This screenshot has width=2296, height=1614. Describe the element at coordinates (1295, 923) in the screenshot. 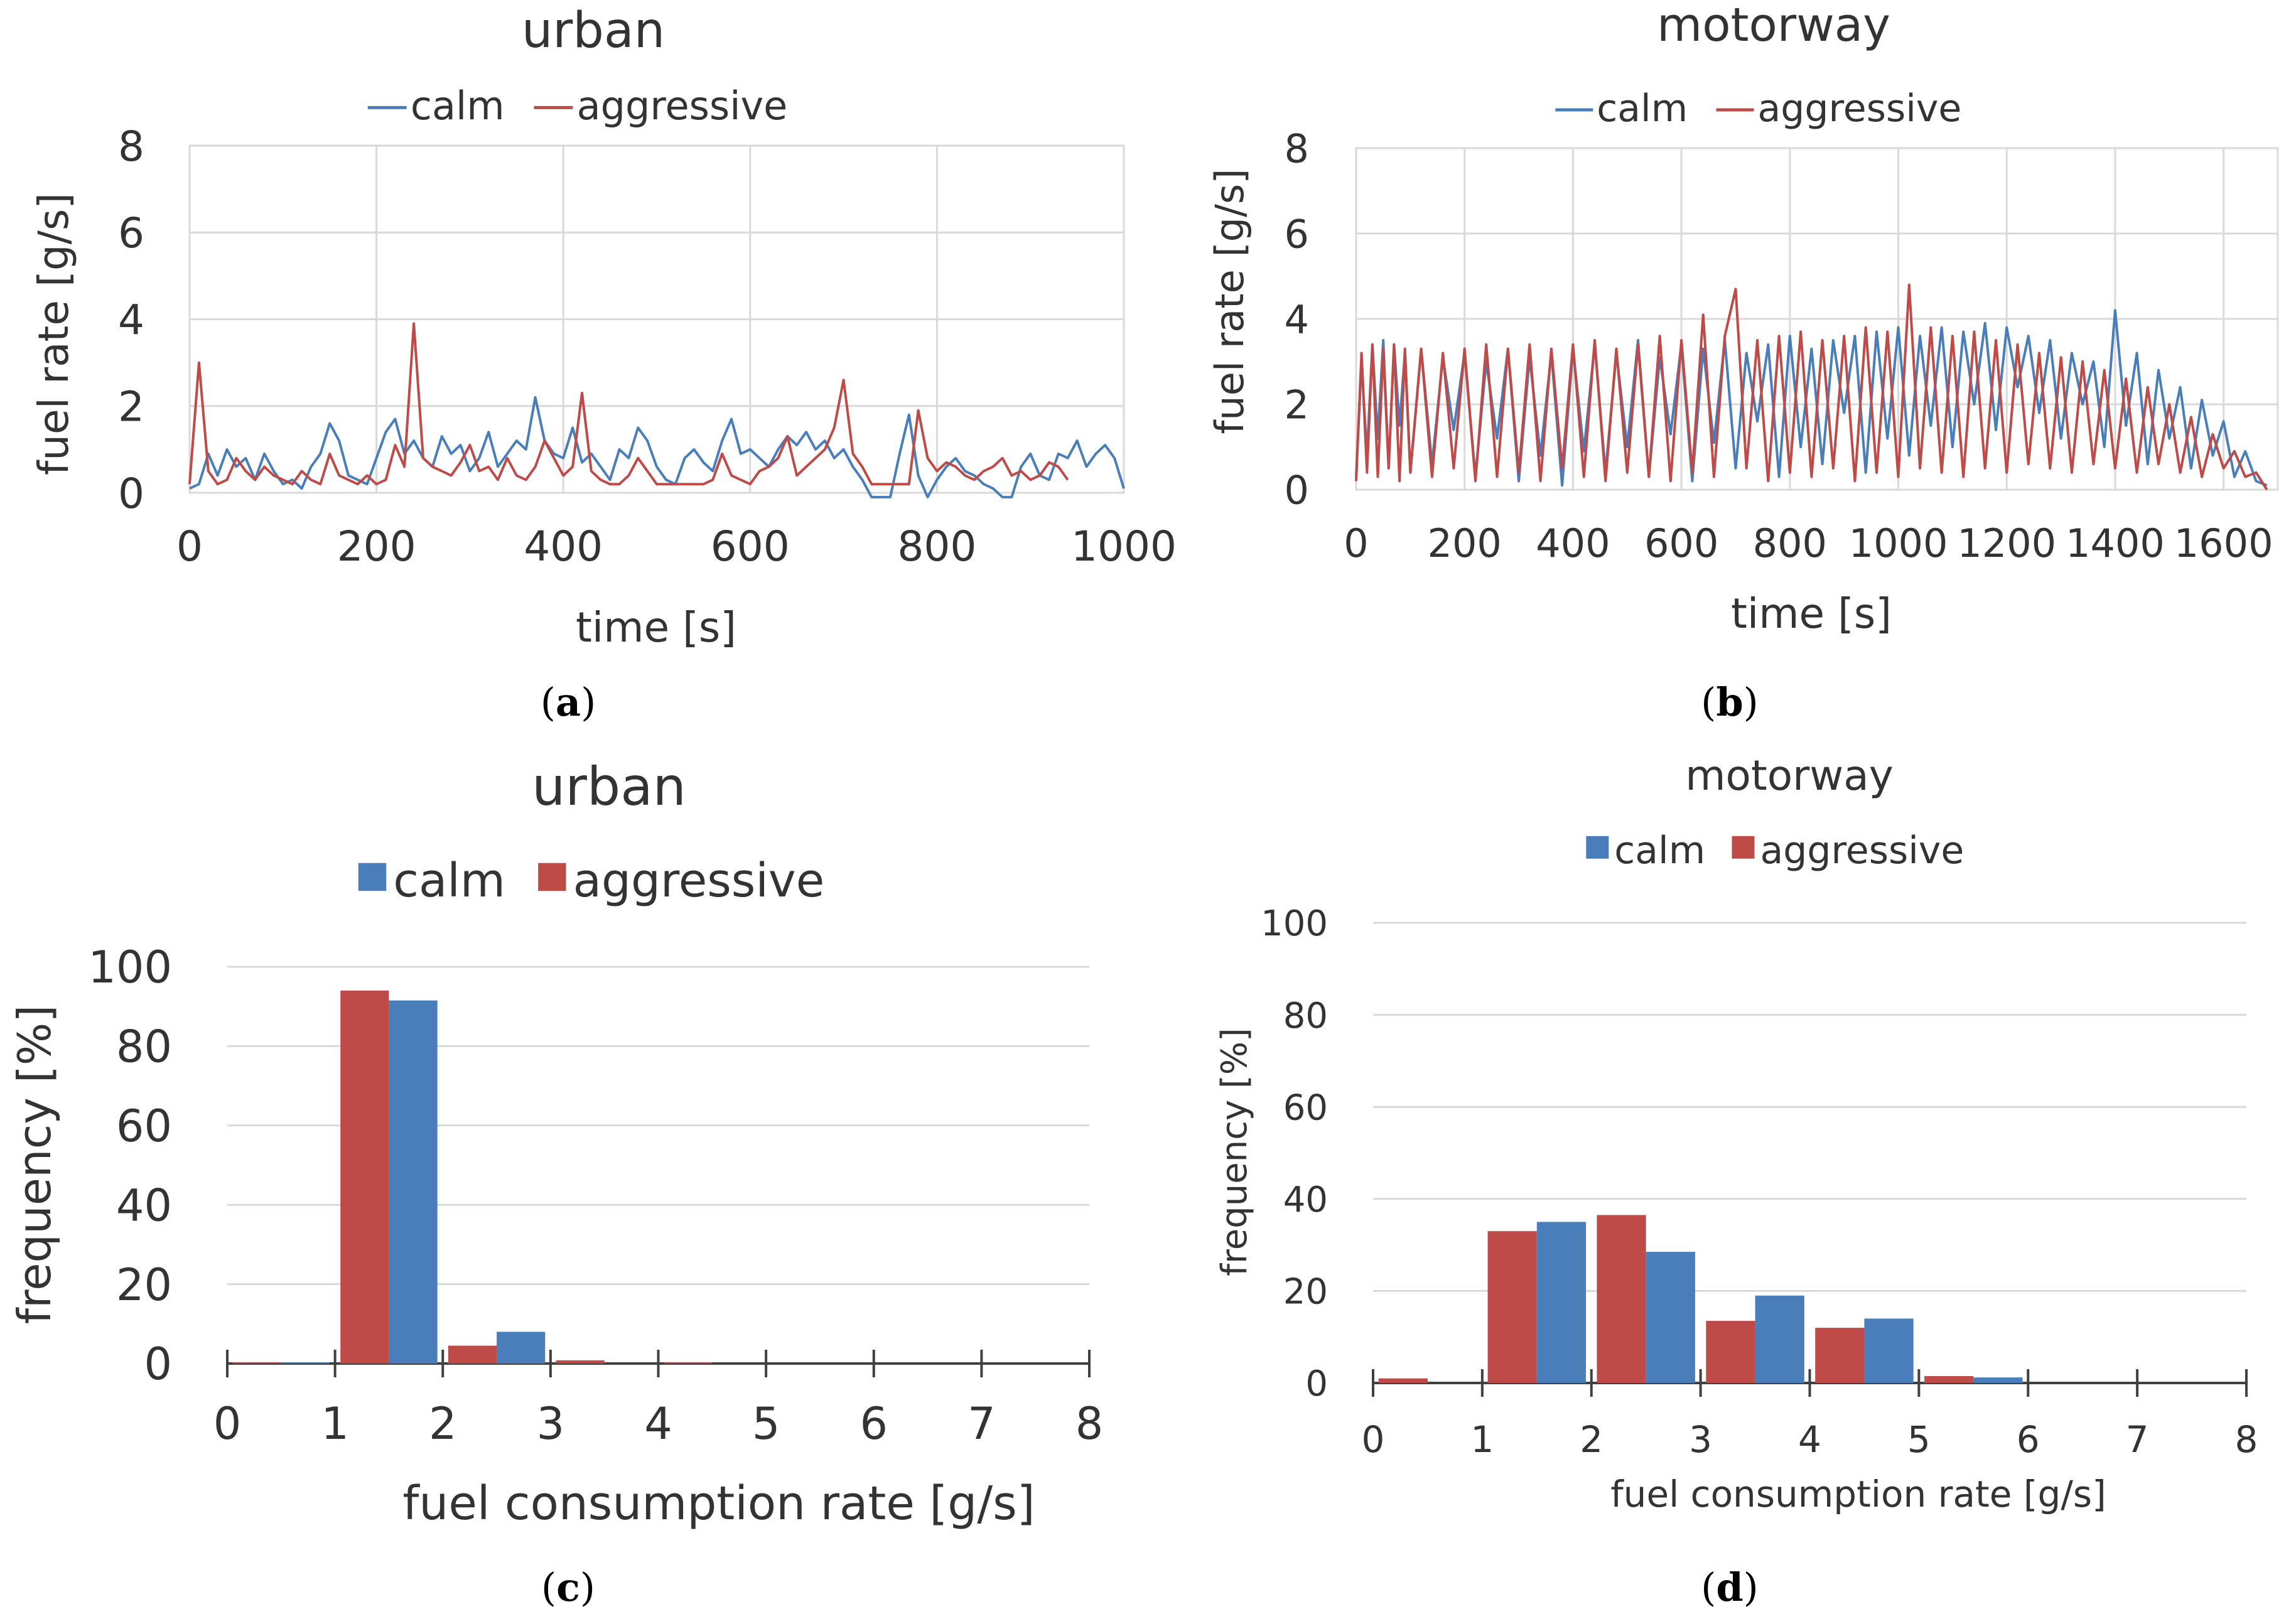

I see `y-tick-label: 100` at that location.